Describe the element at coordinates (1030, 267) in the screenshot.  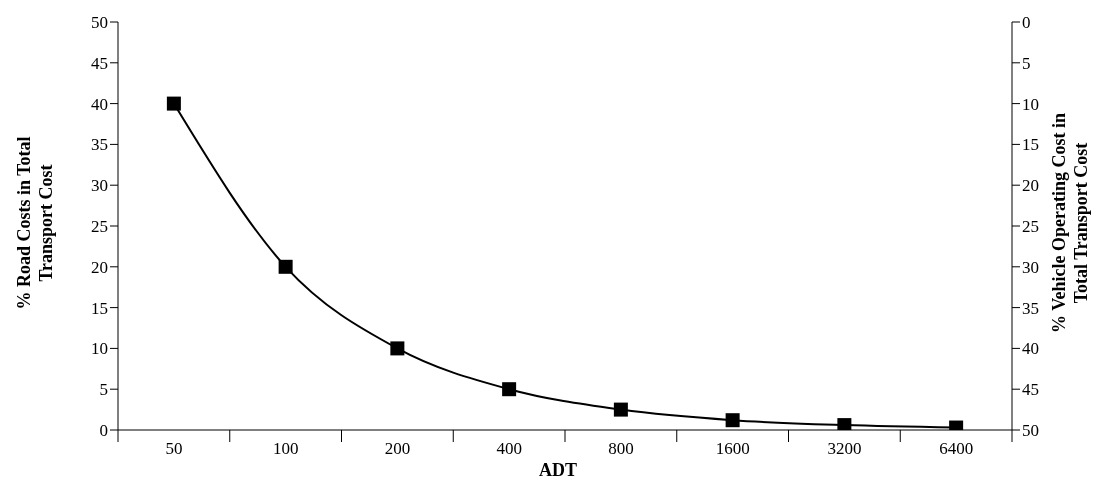
I see `y2-tick-label: 30` at that location.